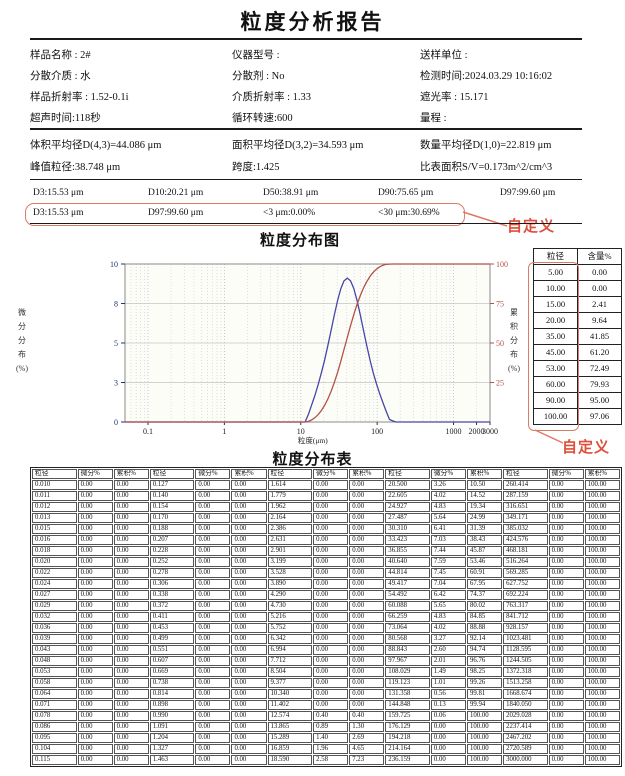  Describe the element at coordinates (331, 760) in the screenshot. I see `table-cell: 2.58` at that location.